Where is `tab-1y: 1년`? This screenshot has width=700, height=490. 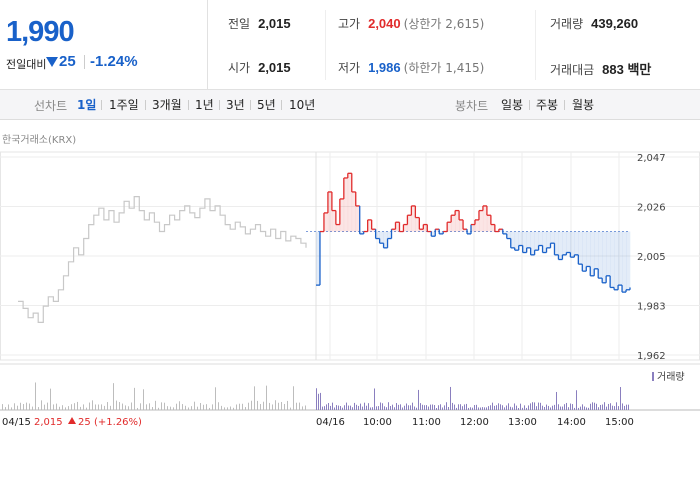 tab-1y: 1년 is located at coordinates (204, 105).